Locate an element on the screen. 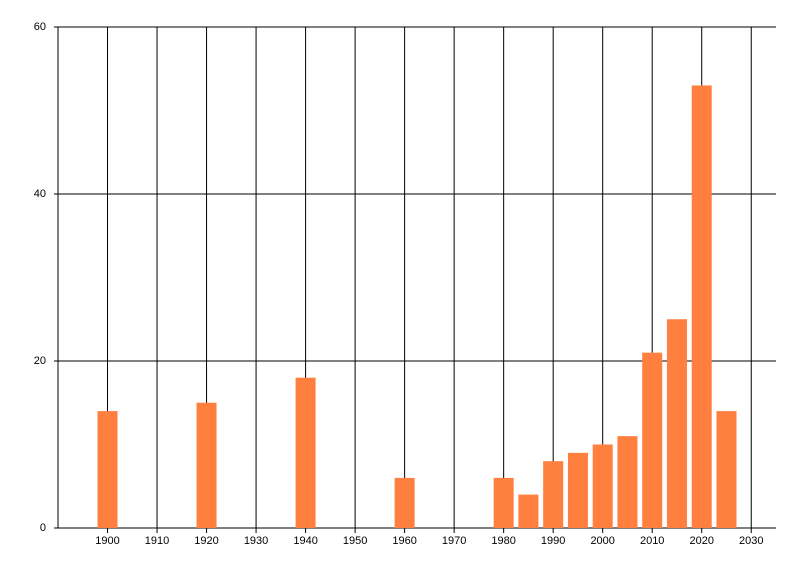 This screenshot has width=800, height=581. x-tick-label: 1900 is located at coordinates (107, 541).